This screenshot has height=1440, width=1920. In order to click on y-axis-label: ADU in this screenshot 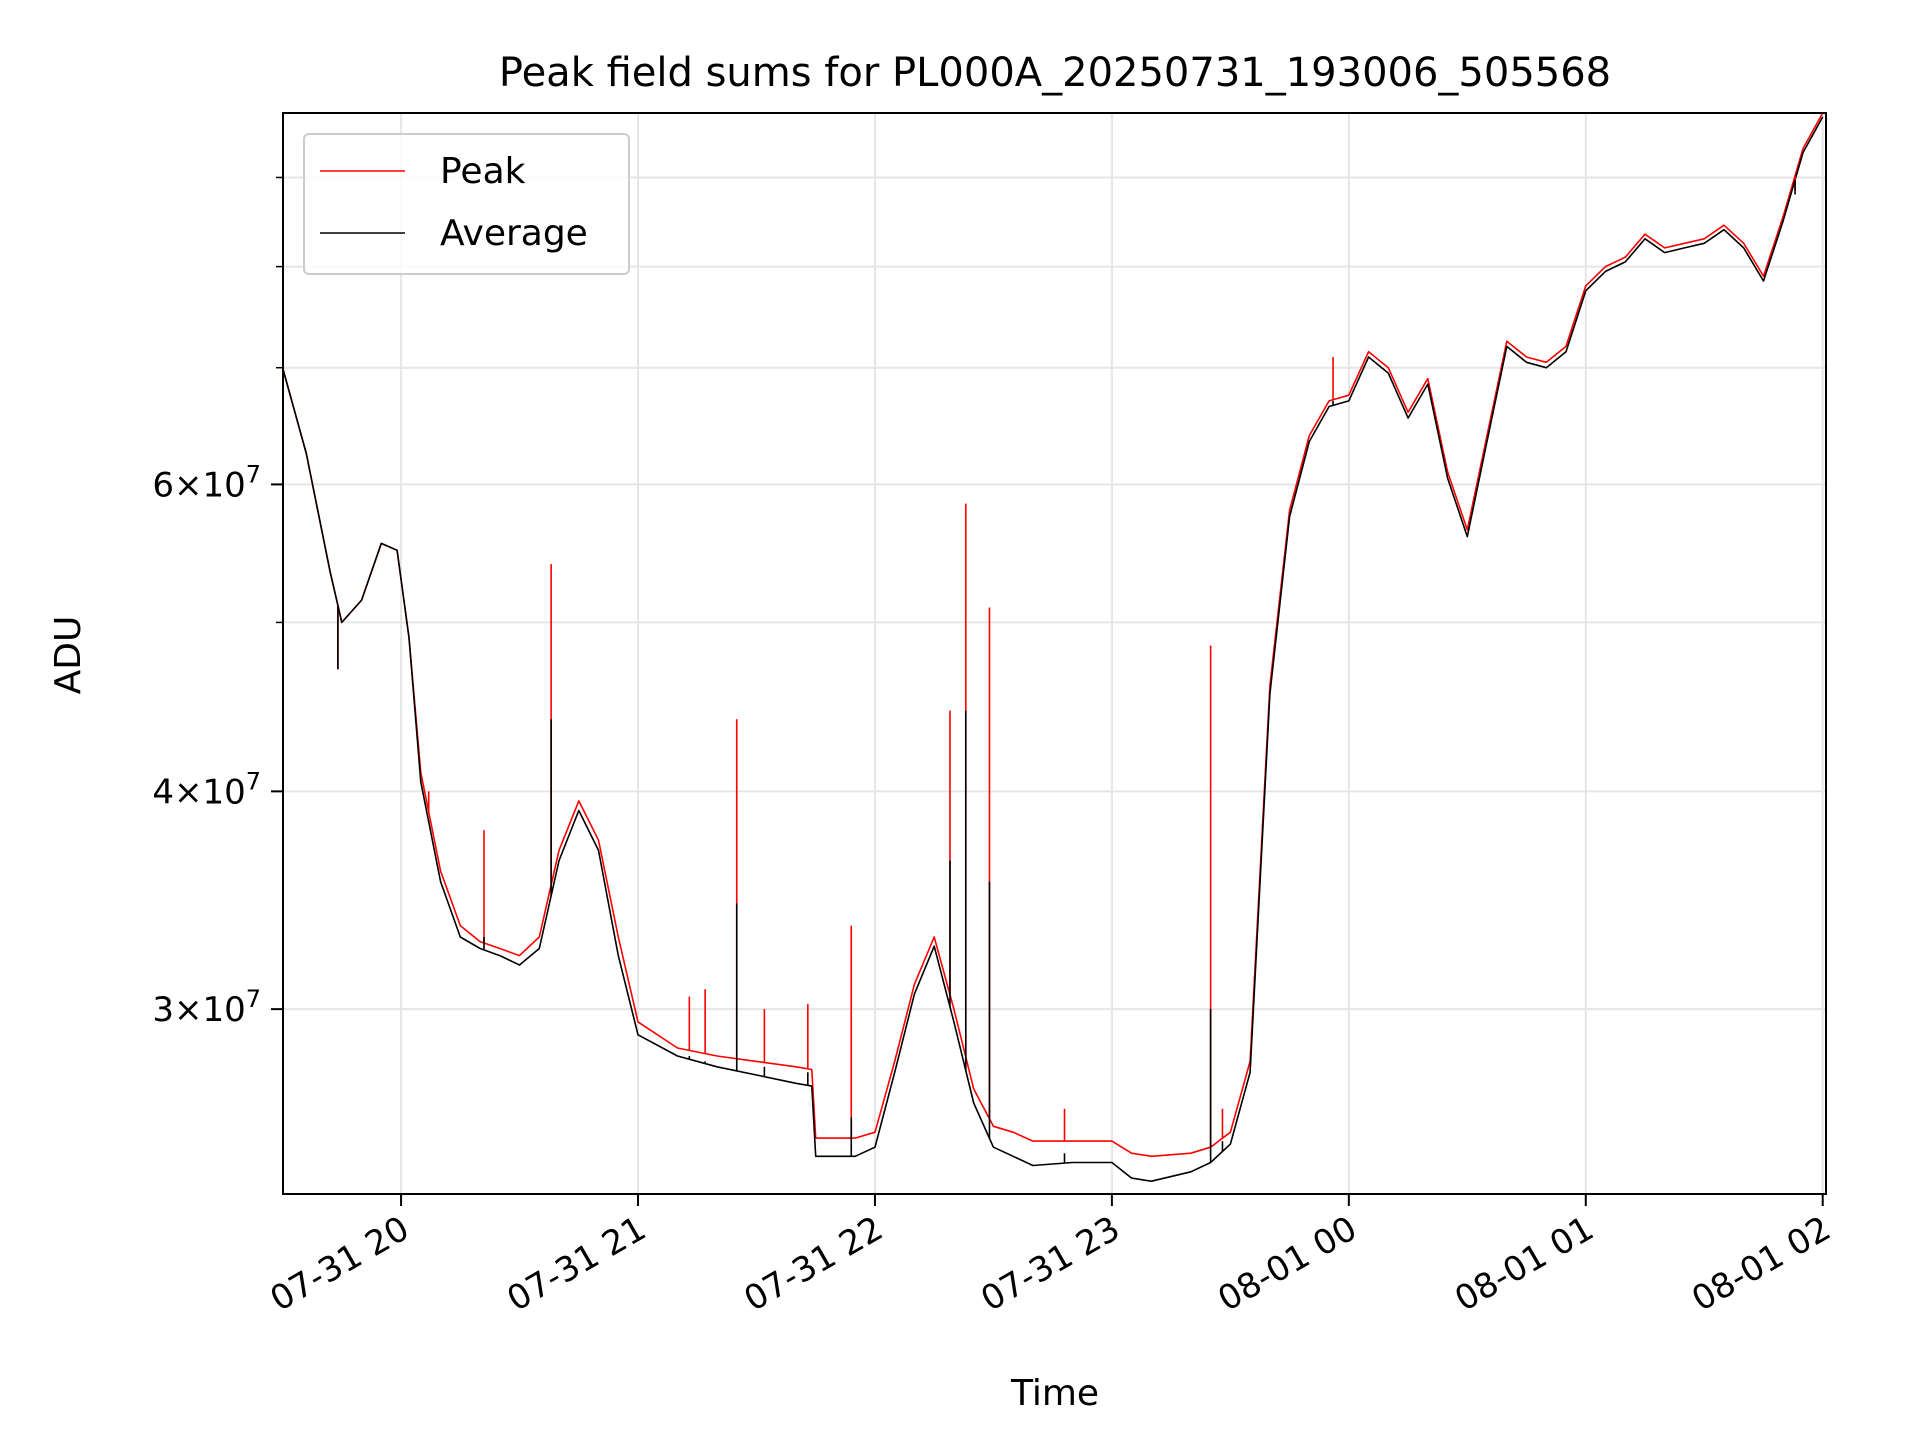, I will do `click(68, 655)`.